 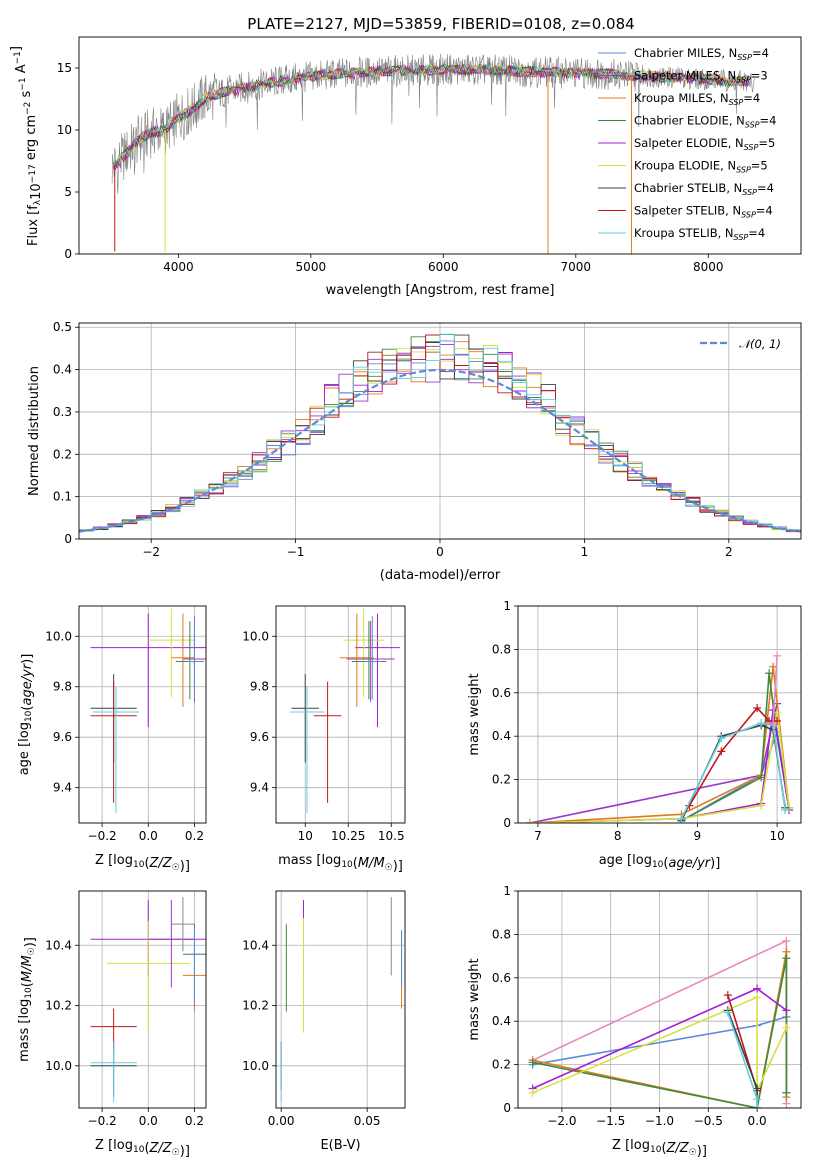 What do you see at coordinates (776, 836) in the screenshot?
I see `x-tick-label: 10` at bounding box center [776, 836].